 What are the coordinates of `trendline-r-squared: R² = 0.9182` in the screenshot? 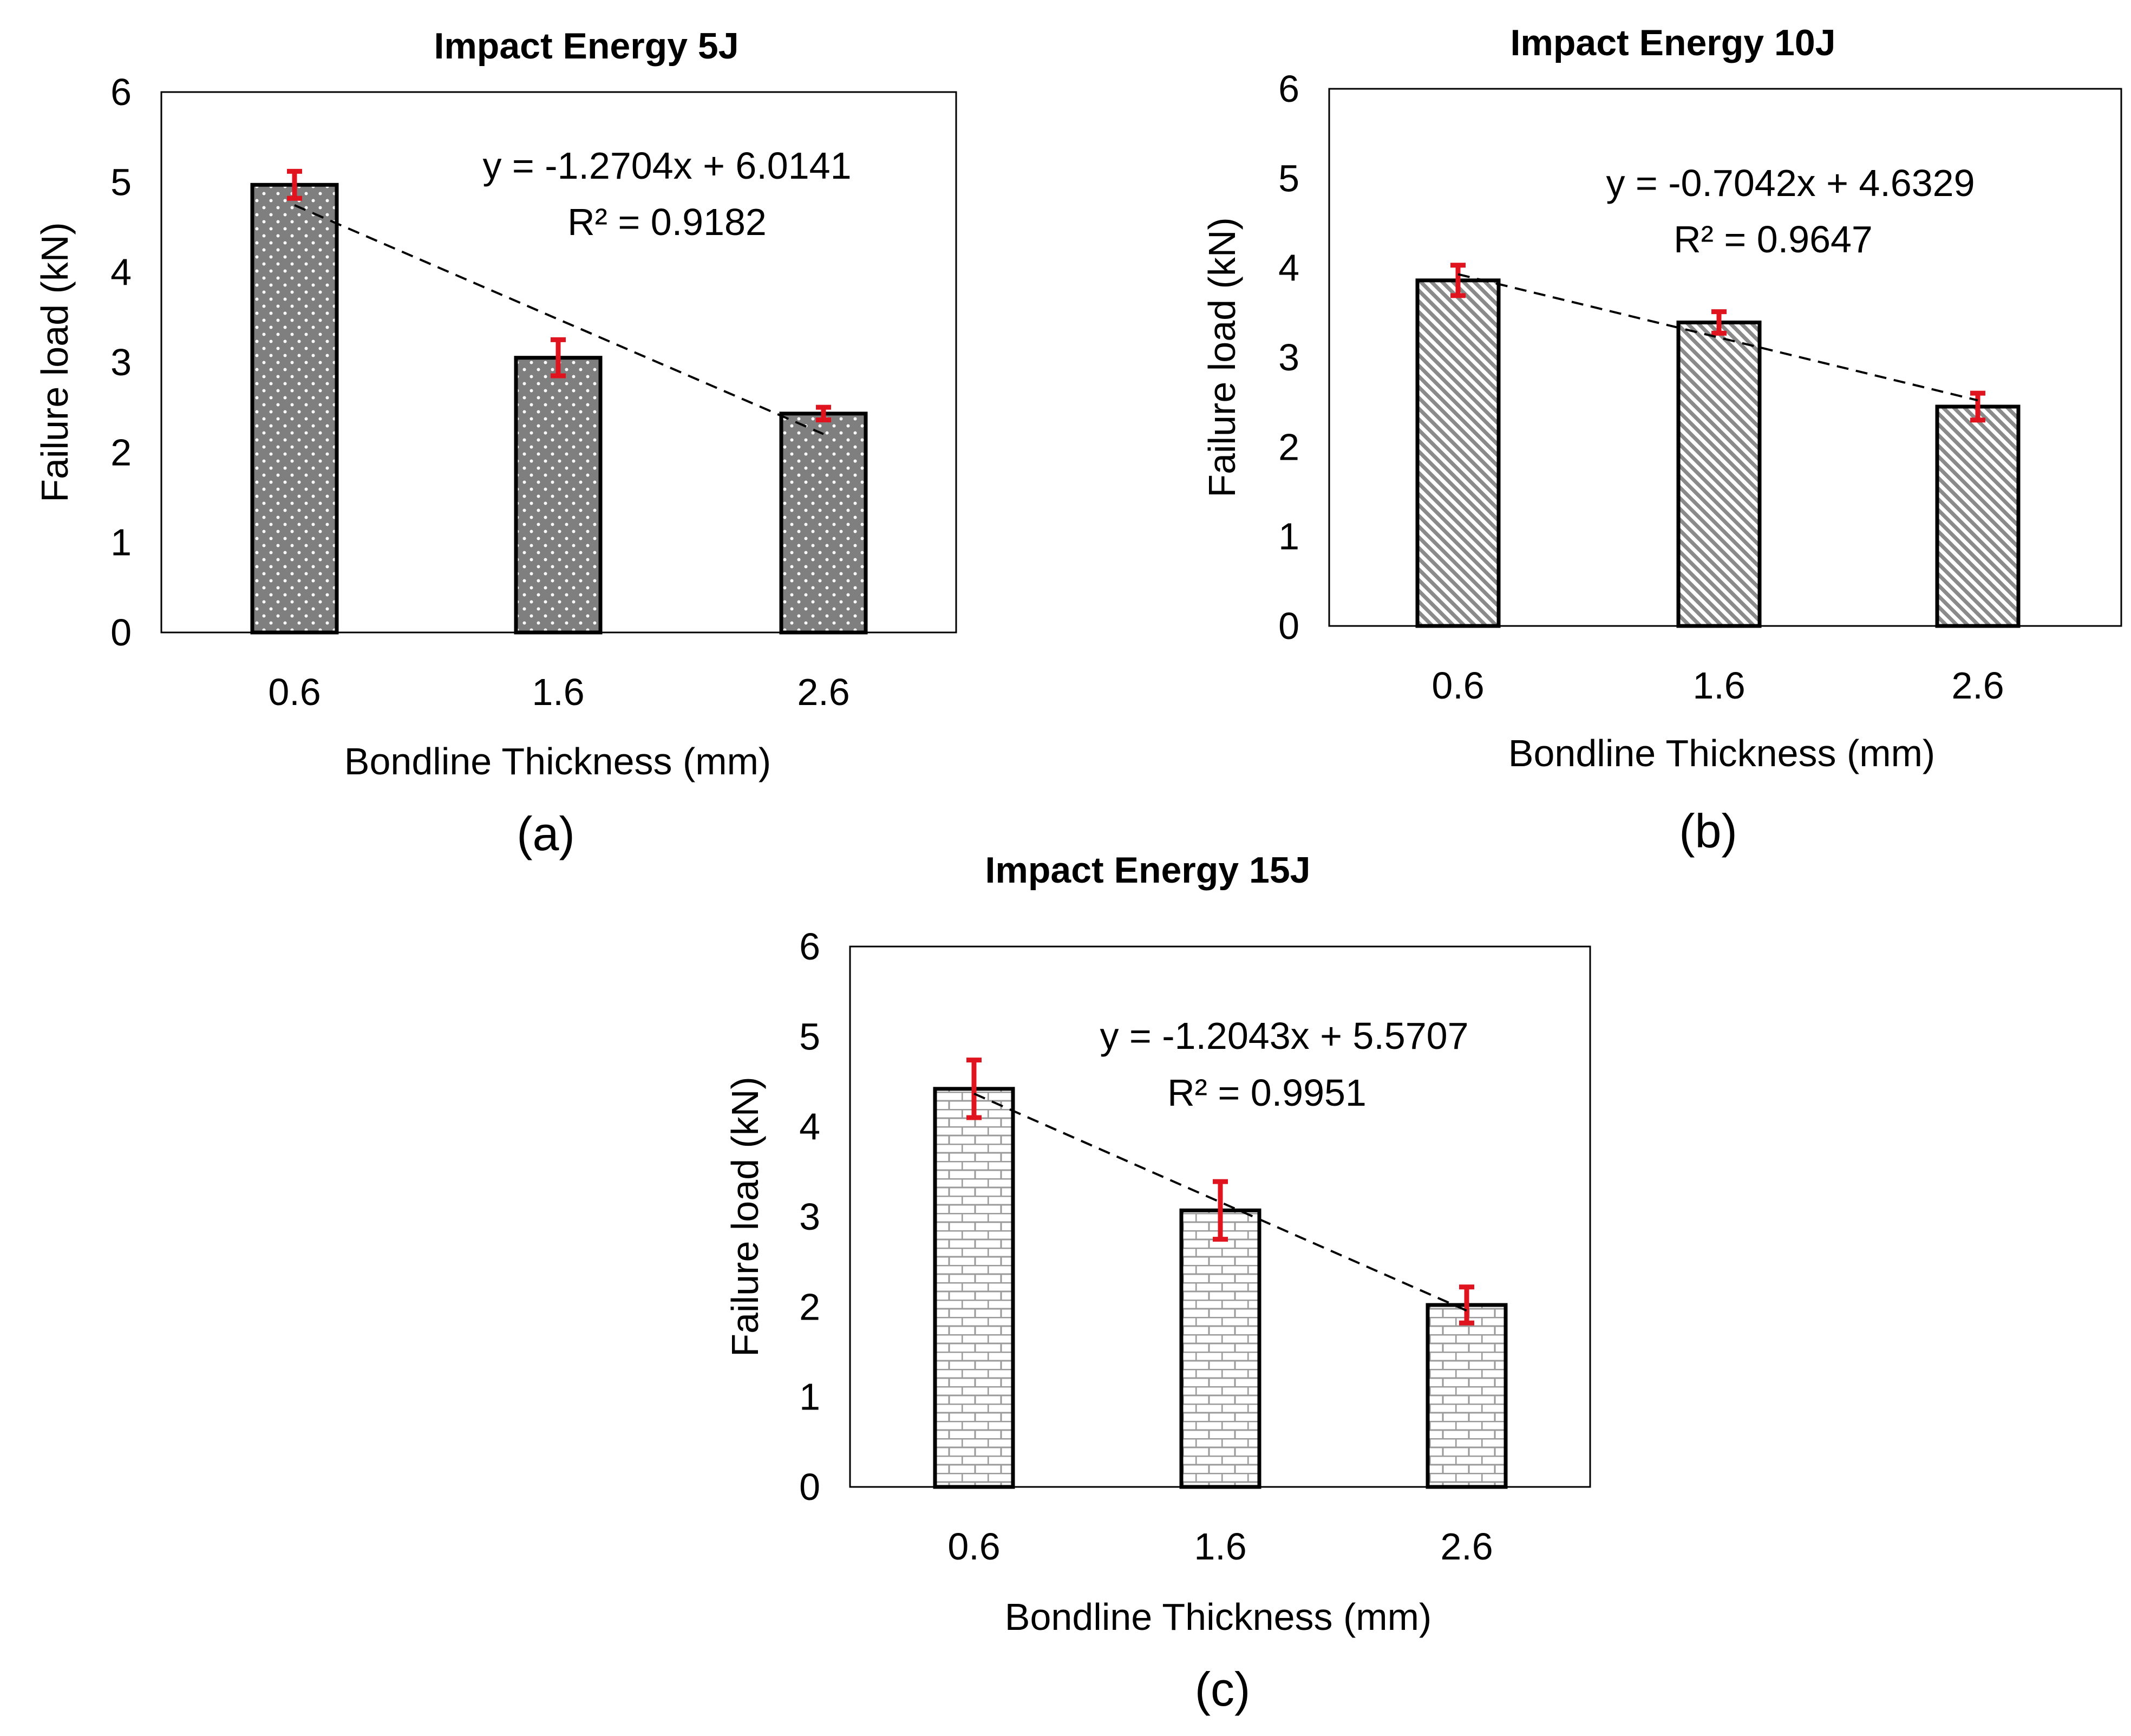 It's located at (667, 222).